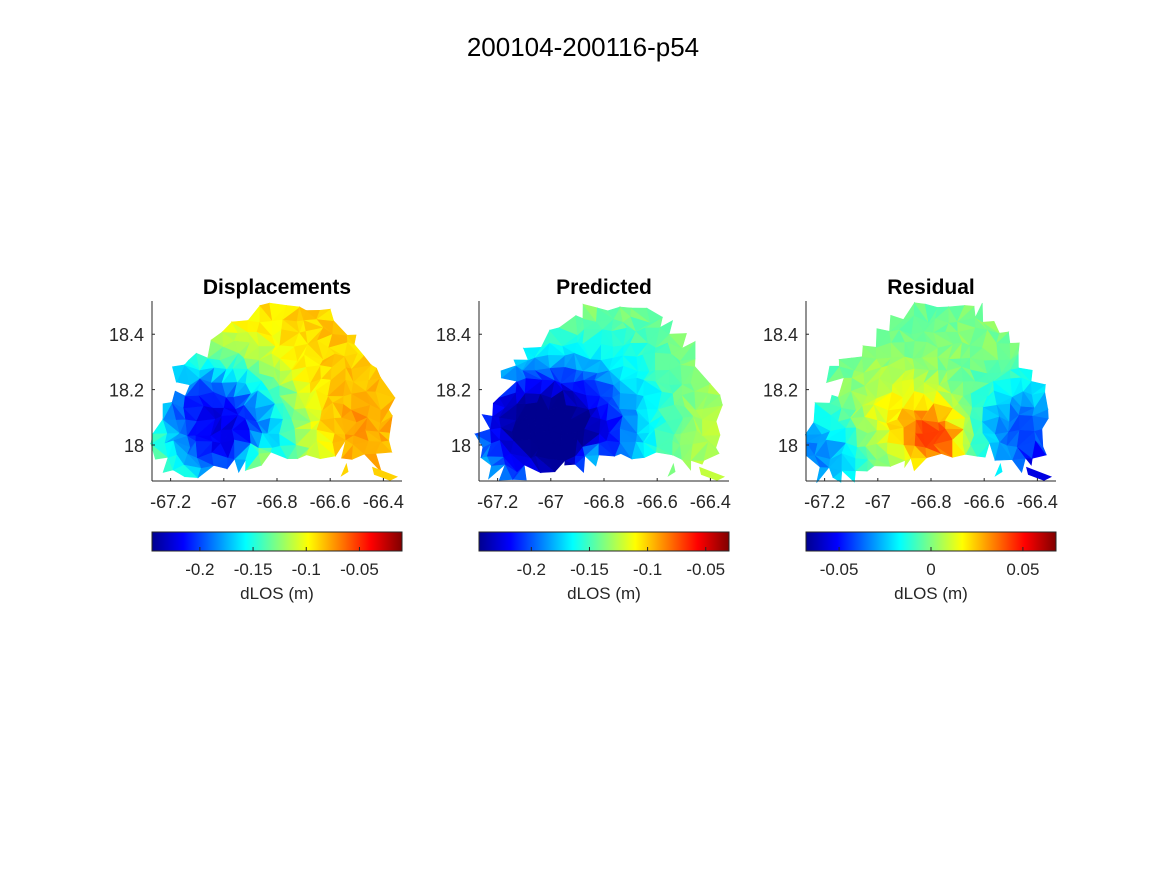 This screenshot has height=875, width=1167. Describe the element at coordinates (604, 287) in the screenshot. I see `subplot-title: Predicted` at that location.